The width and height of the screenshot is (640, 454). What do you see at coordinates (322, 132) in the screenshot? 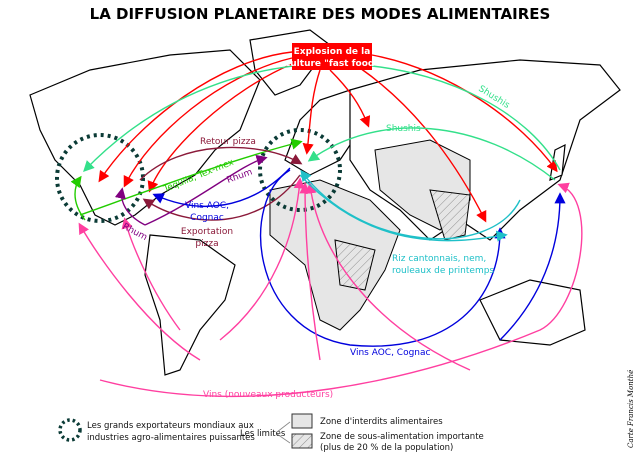
I see `europe` at bounding box center [322, 132].